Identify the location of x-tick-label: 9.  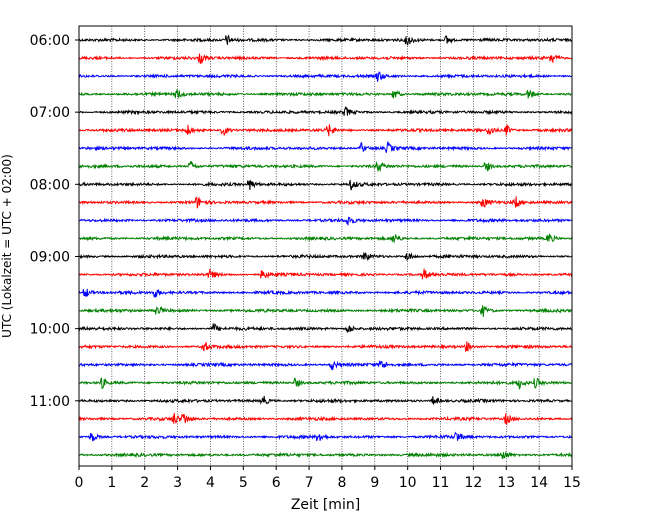
(374, 483).